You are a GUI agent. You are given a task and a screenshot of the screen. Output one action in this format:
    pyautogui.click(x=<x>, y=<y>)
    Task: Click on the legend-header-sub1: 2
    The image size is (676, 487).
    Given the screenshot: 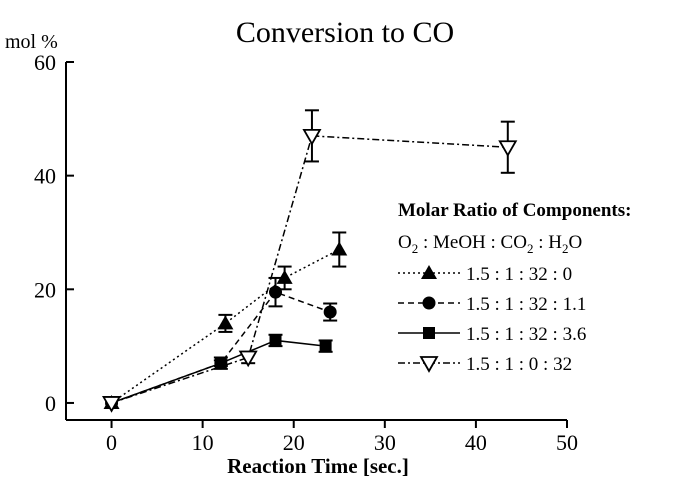 What is the action you would take?
    pyautogui.click(x=415, y=248)
    